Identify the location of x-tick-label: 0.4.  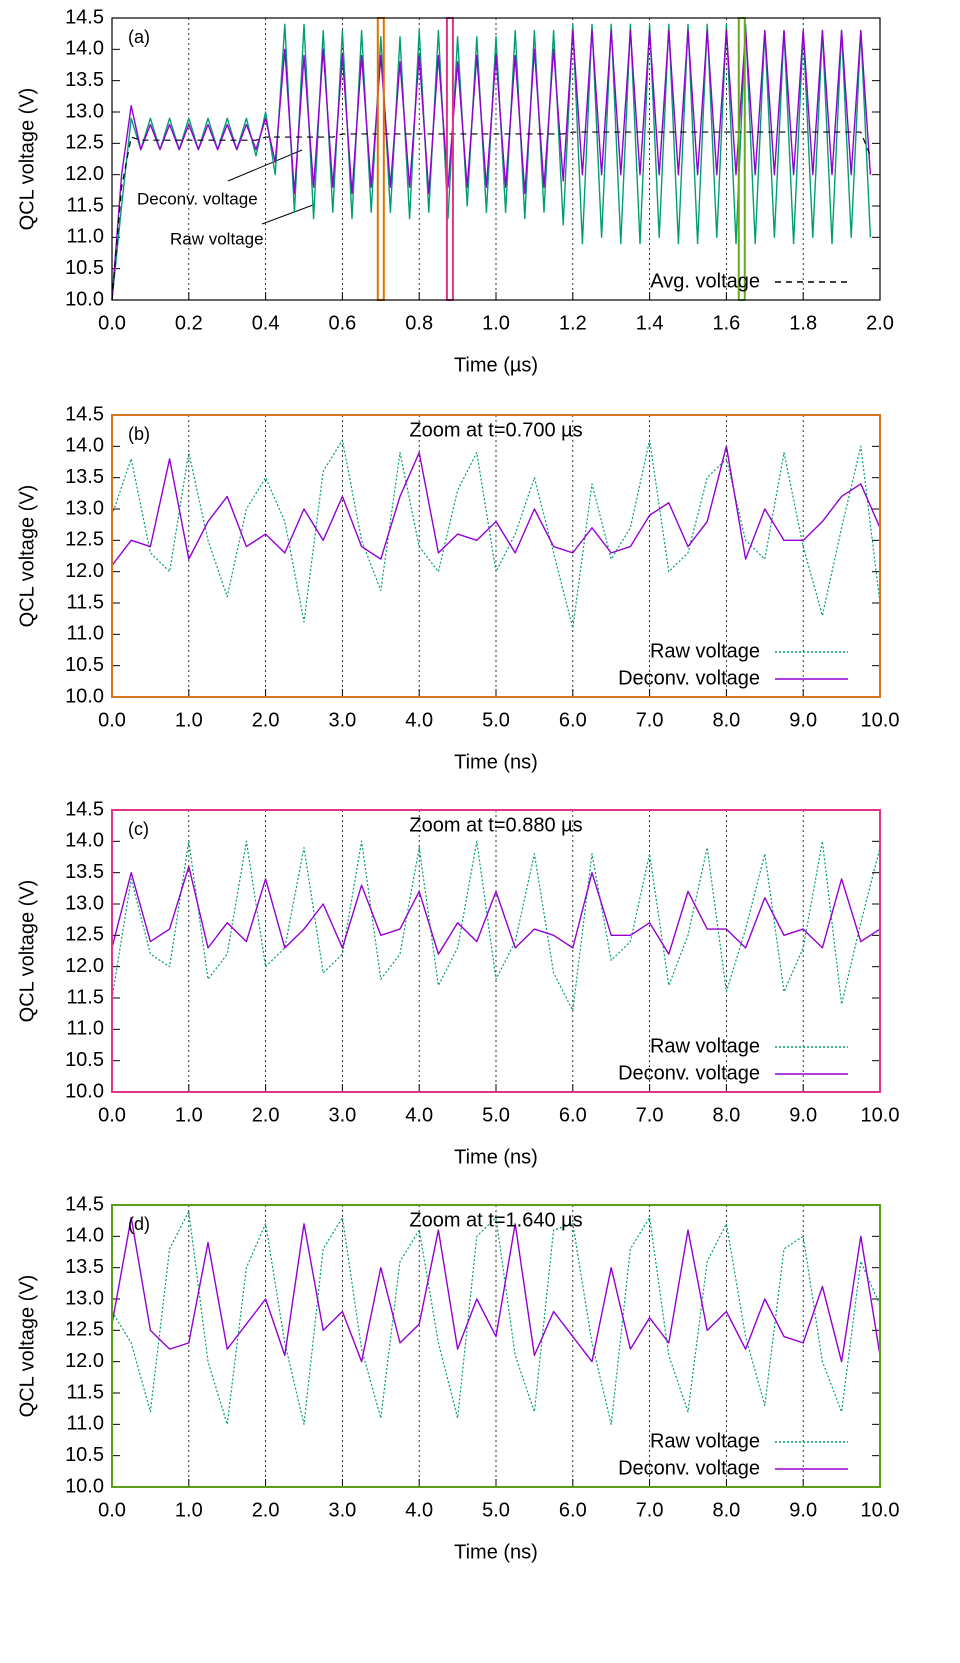
(266, 323).